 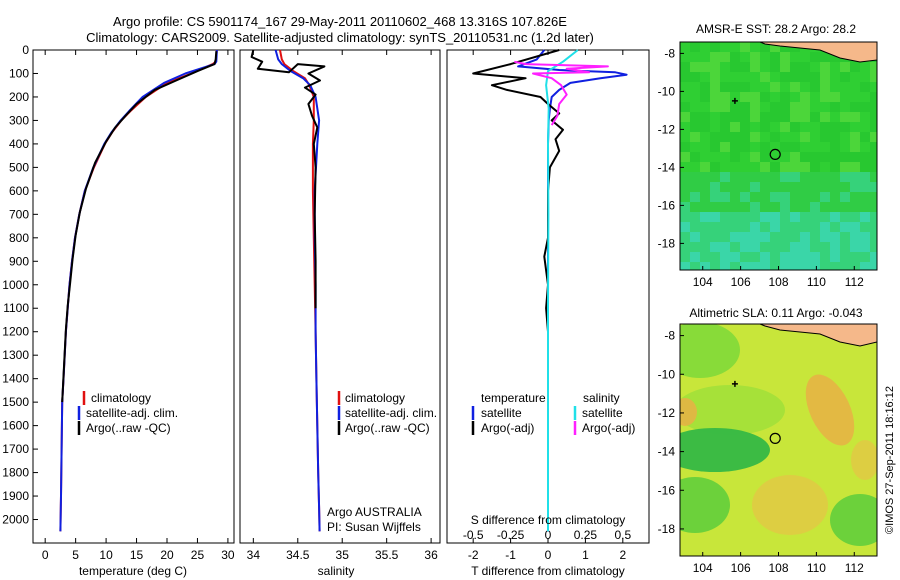 I want to click on y-tick-label: 600, so click(x=19, y=191).